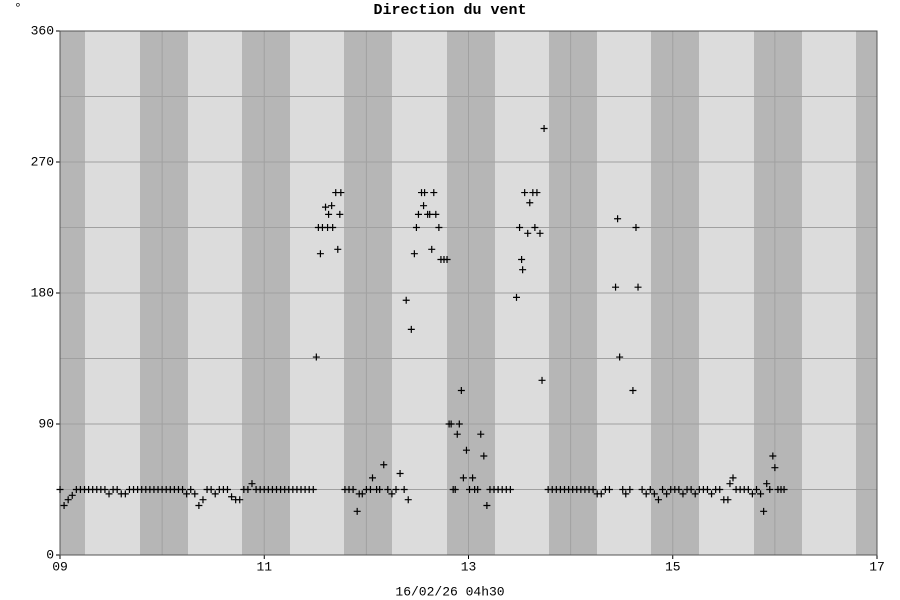 The image size is (900, 600). What do you see at coordinates (42, 292) in the screenshot?
I see `y-tick-label: 180` at bounding box center [42, 292].